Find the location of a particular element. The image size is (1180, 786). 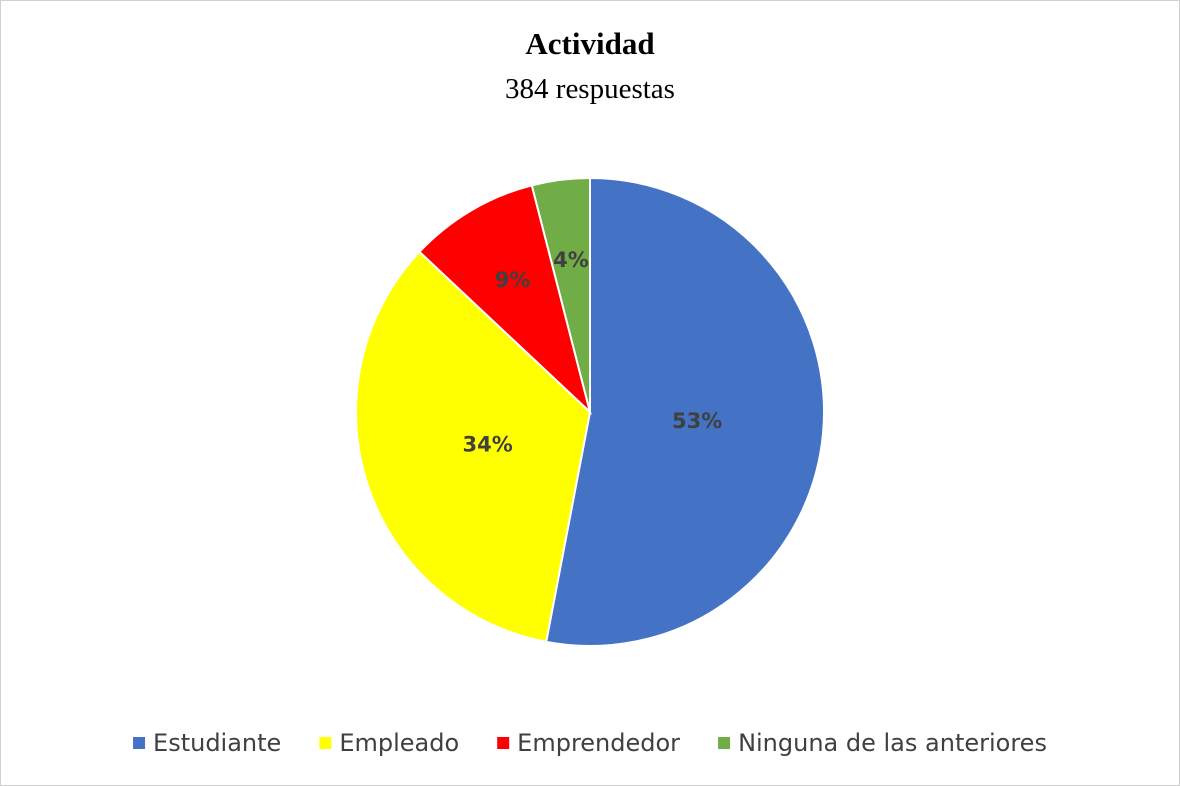

legend-label: Emprendedor is located at coordinates (598, 743).